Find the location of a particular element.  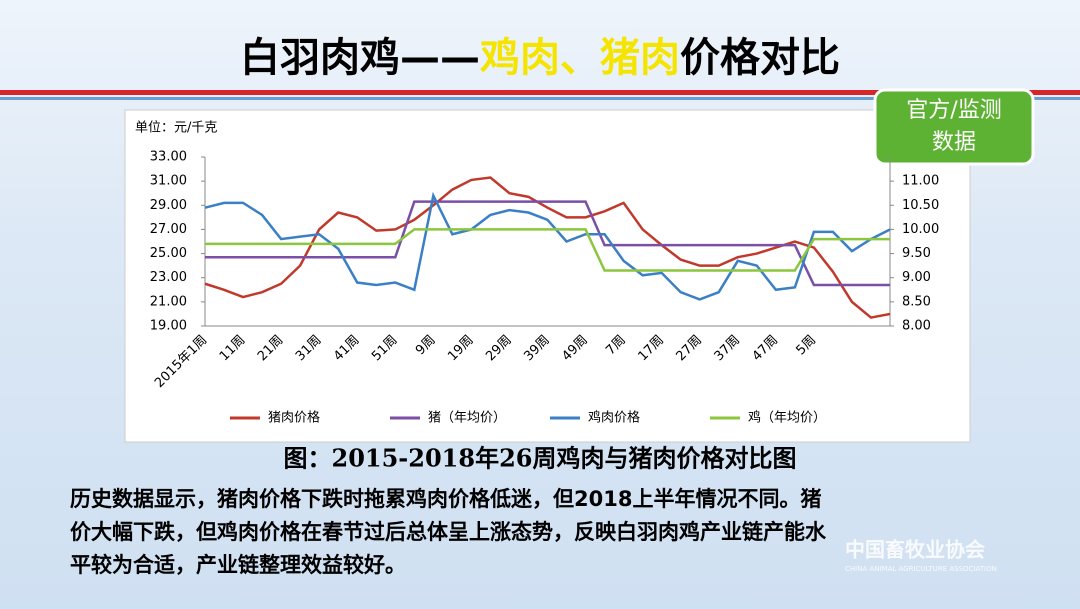

logo-subtext: CHINA ANIMAL AGRICULTURE ASSOCIATION is located at coordinates (921, 569).